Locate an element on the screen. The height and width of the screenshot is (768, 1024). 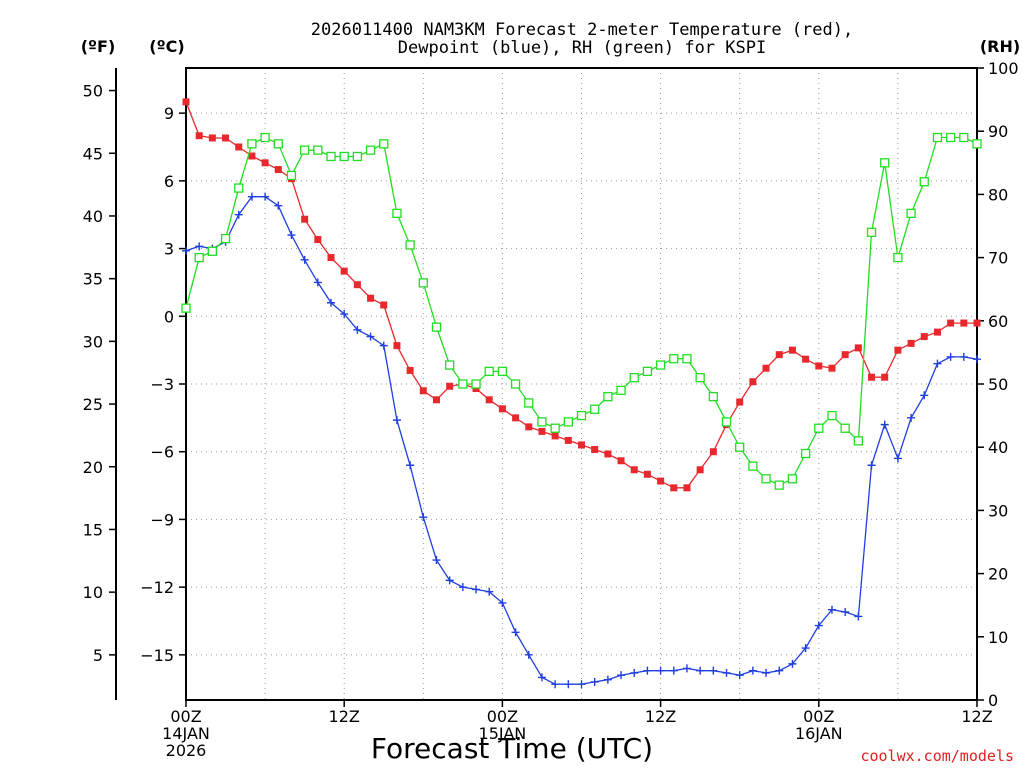
rh-tick-label: 80 is located at coordinates (998, 194).